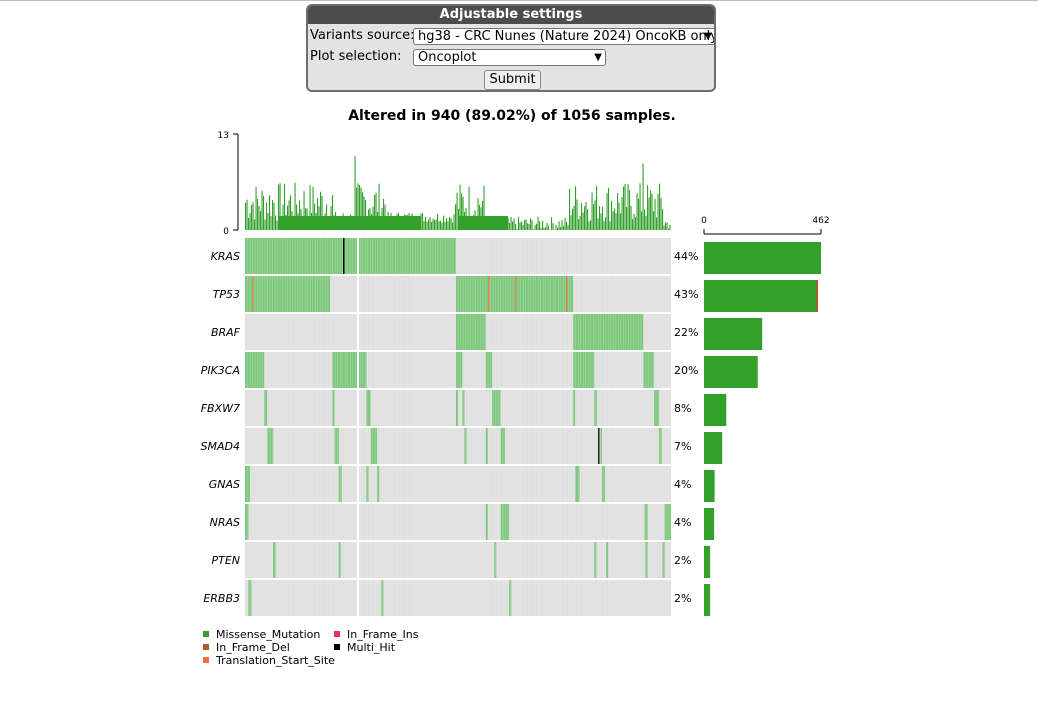  Describe the element at coordinates (220, 370) in the screenshot. I see `gene-label: PIK3CA` at that location.